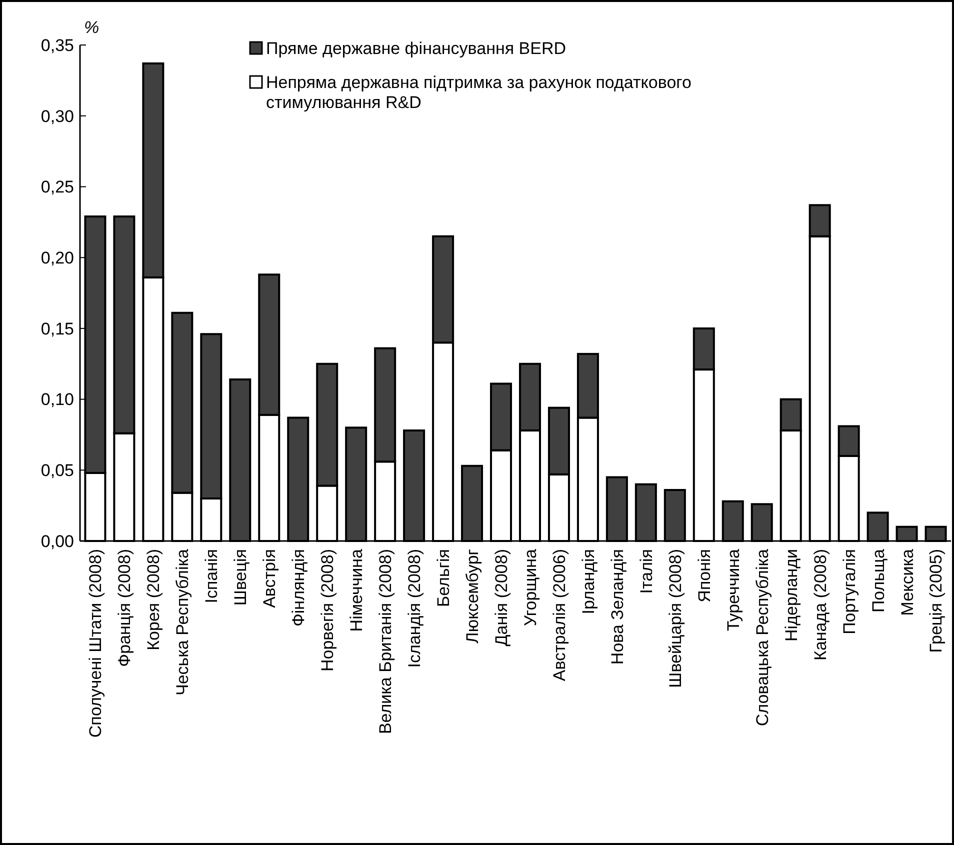  I want to click on y-tick-label: 0,00, so click(57, 541).